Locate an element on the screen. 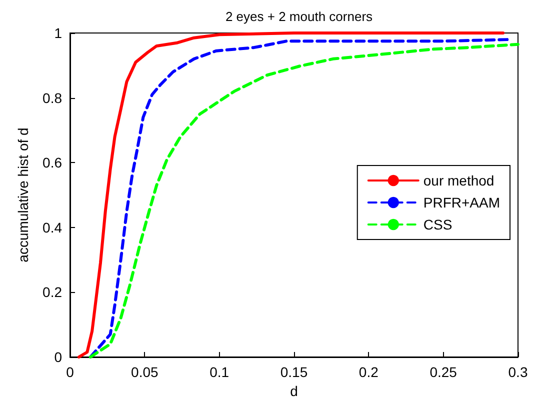 Image resolution: width=538 pixels, height=405 pixels. y-tick-label: 0.2 is located at coordinates (52, 292).